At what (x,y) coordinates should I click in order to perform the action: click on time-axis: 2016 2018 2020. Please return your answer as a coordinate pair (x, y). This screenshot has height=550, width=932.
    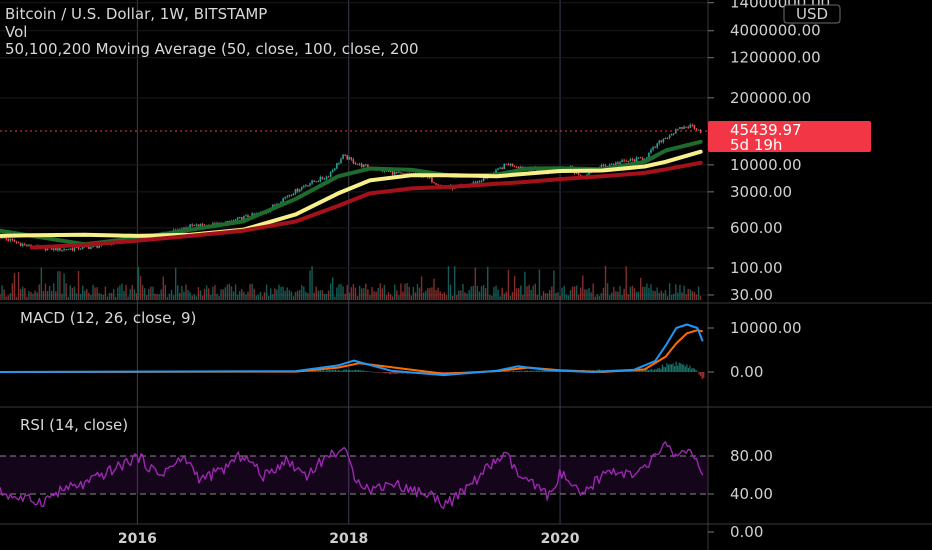
    Looking at the image, I should click on (349, 539).